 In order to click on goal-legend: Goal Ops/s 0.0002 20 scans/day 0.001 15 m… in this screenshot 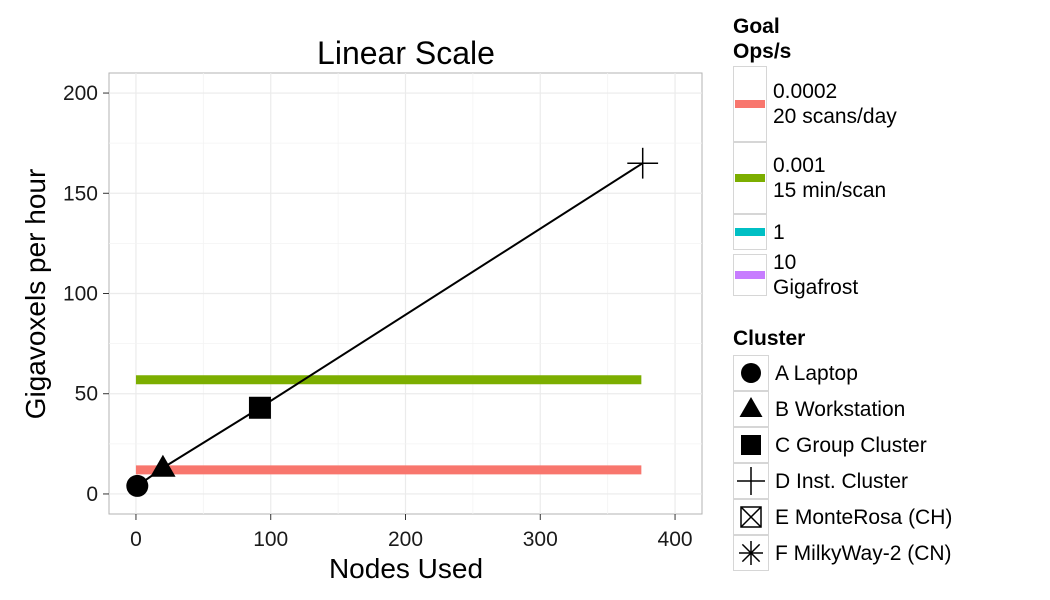, I will do `click(815, 157)`.